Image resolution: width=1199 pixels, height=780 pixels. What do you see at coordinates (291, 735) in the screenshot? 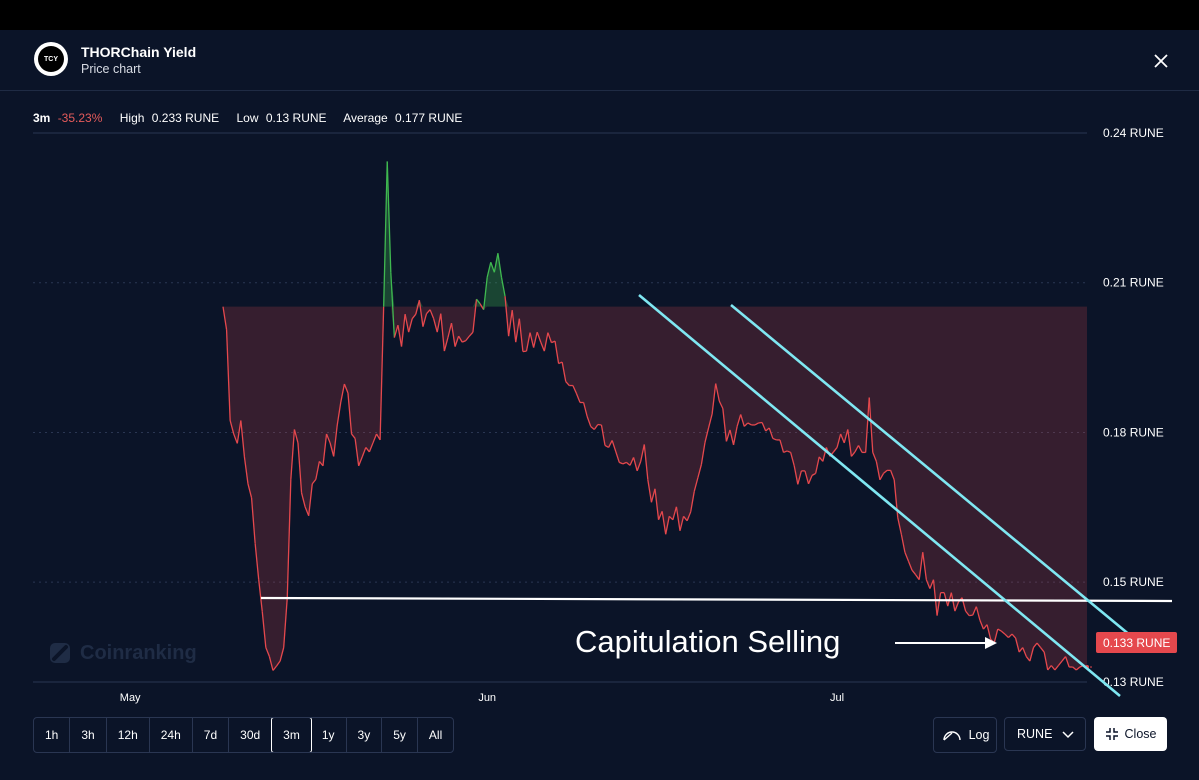
I see `range-button-3m: 3m` at bounding box center [291, 735].